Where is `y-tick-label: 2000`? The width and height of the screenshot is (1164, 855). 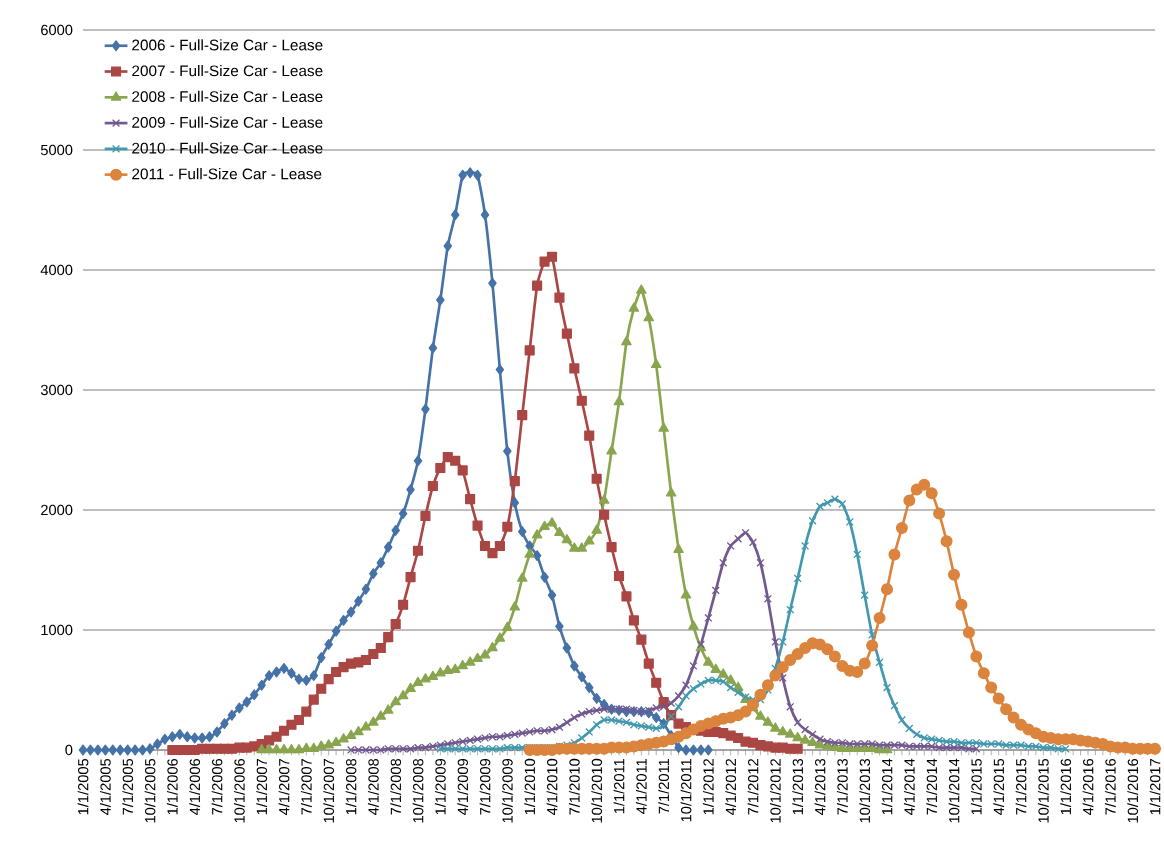
y-tick-label: 2000 is located at coordinates (57, 510).